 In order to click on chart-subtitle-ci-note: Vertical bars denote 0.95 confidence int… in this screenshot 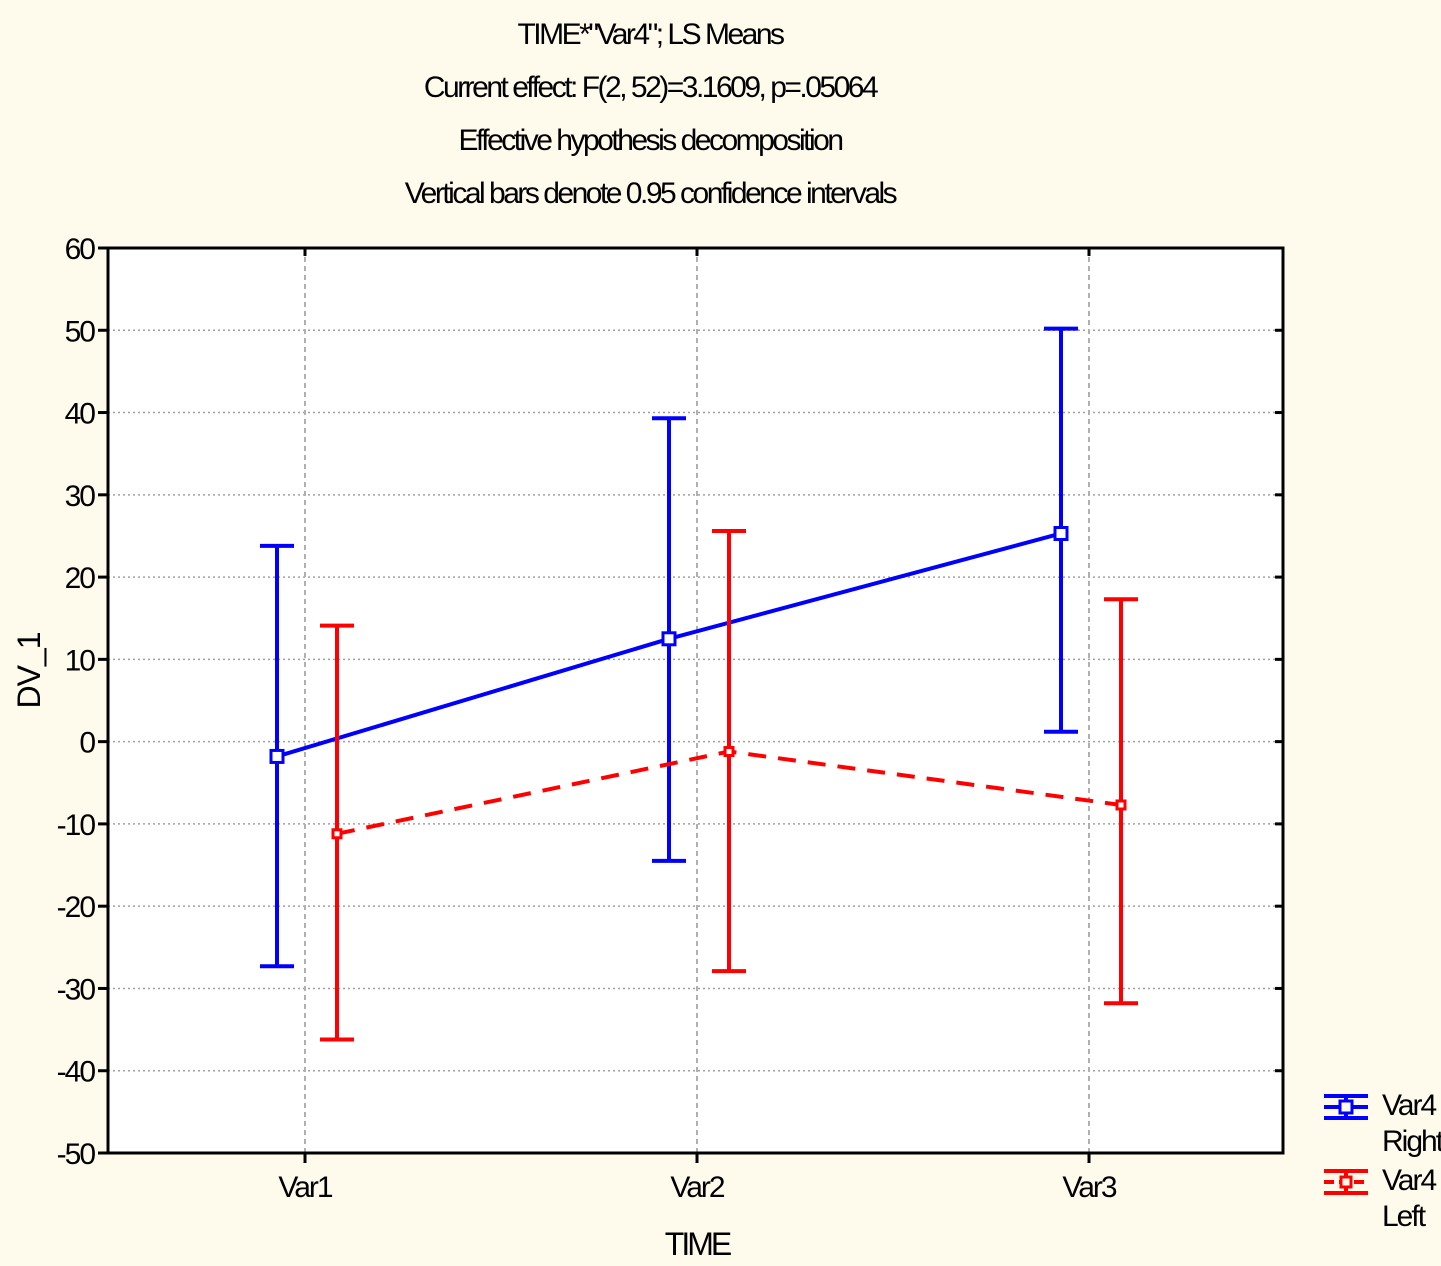, I will do `click(651, 193)`.